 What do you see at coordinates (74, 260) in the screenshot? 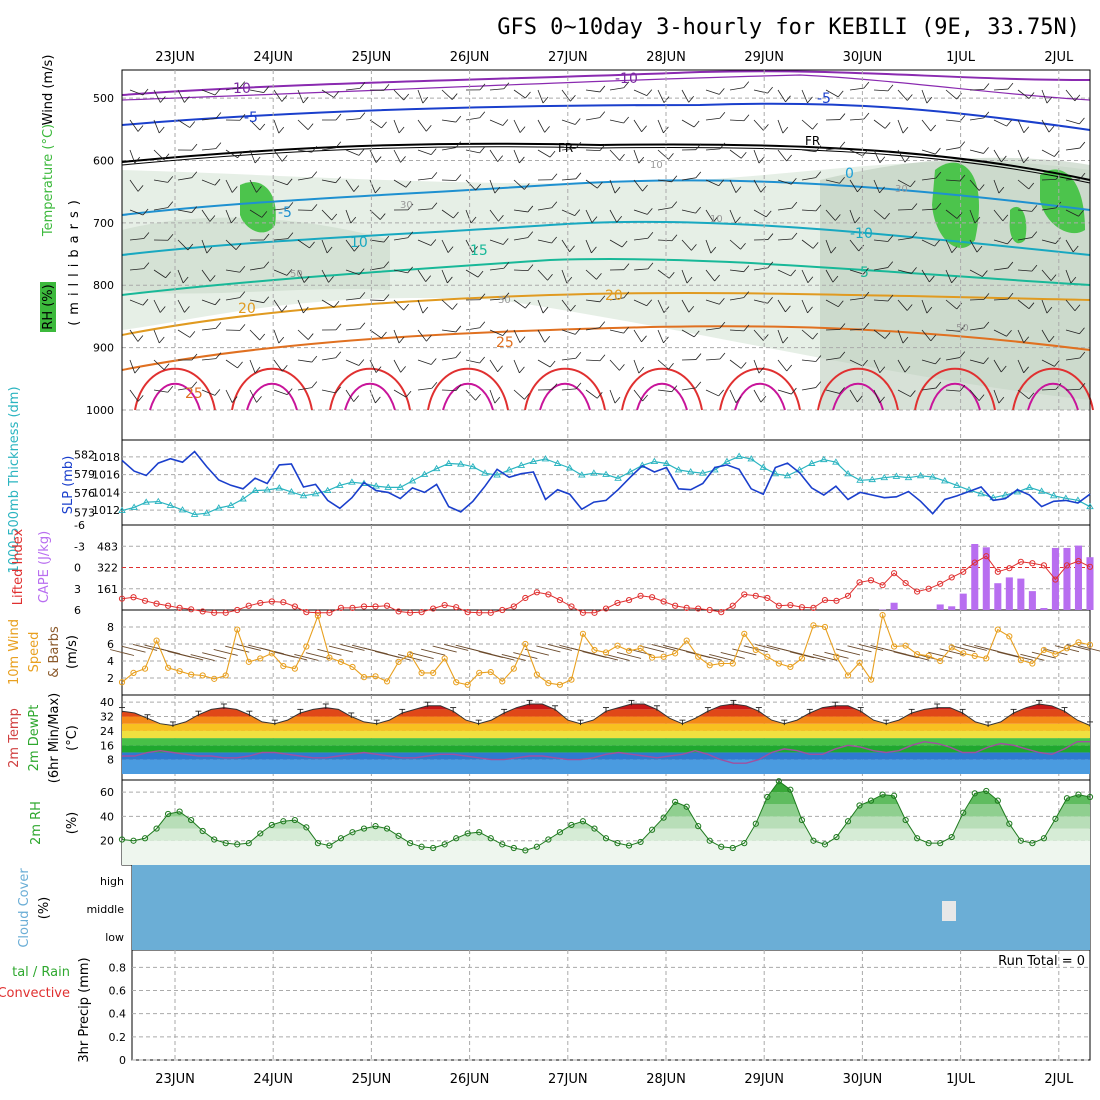
I see `upper-ylabel-mb: (millibars)` at bounding box center [74, 260].